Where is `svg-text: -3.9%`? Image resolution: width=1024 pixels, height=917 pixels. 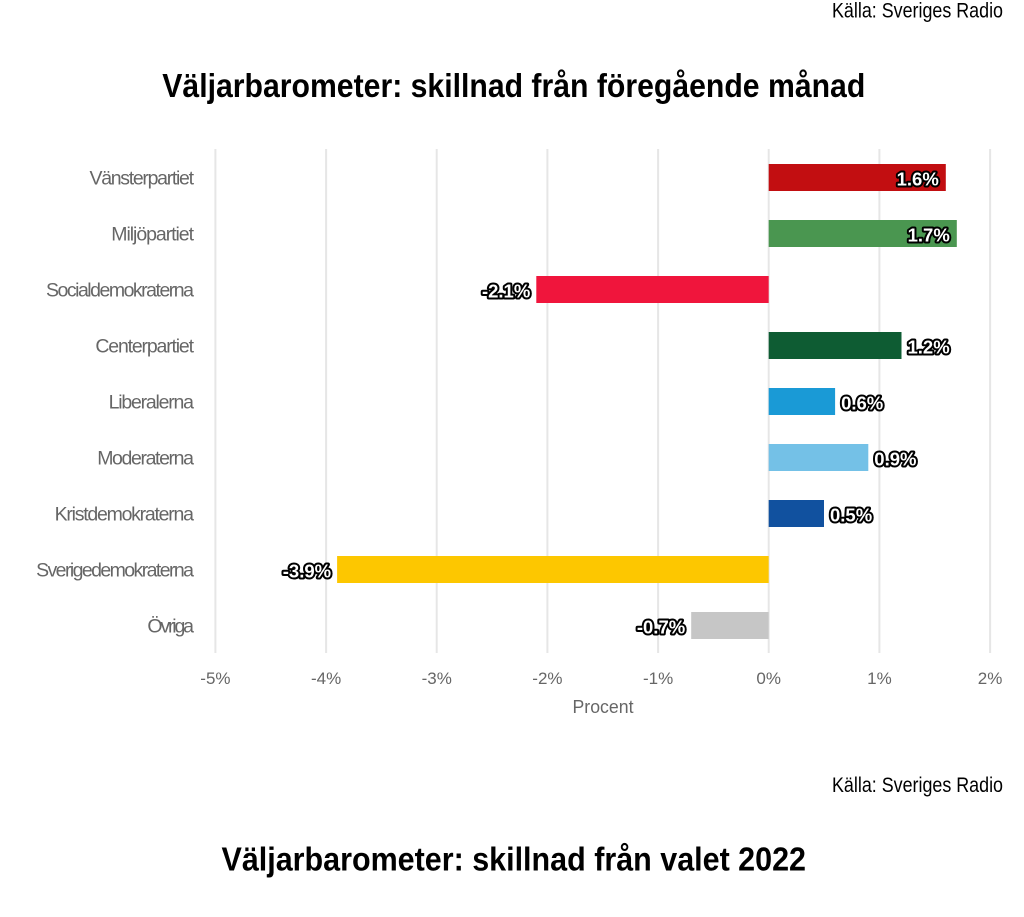 svg-text: -3.9% is located at coordinates (307, 571).